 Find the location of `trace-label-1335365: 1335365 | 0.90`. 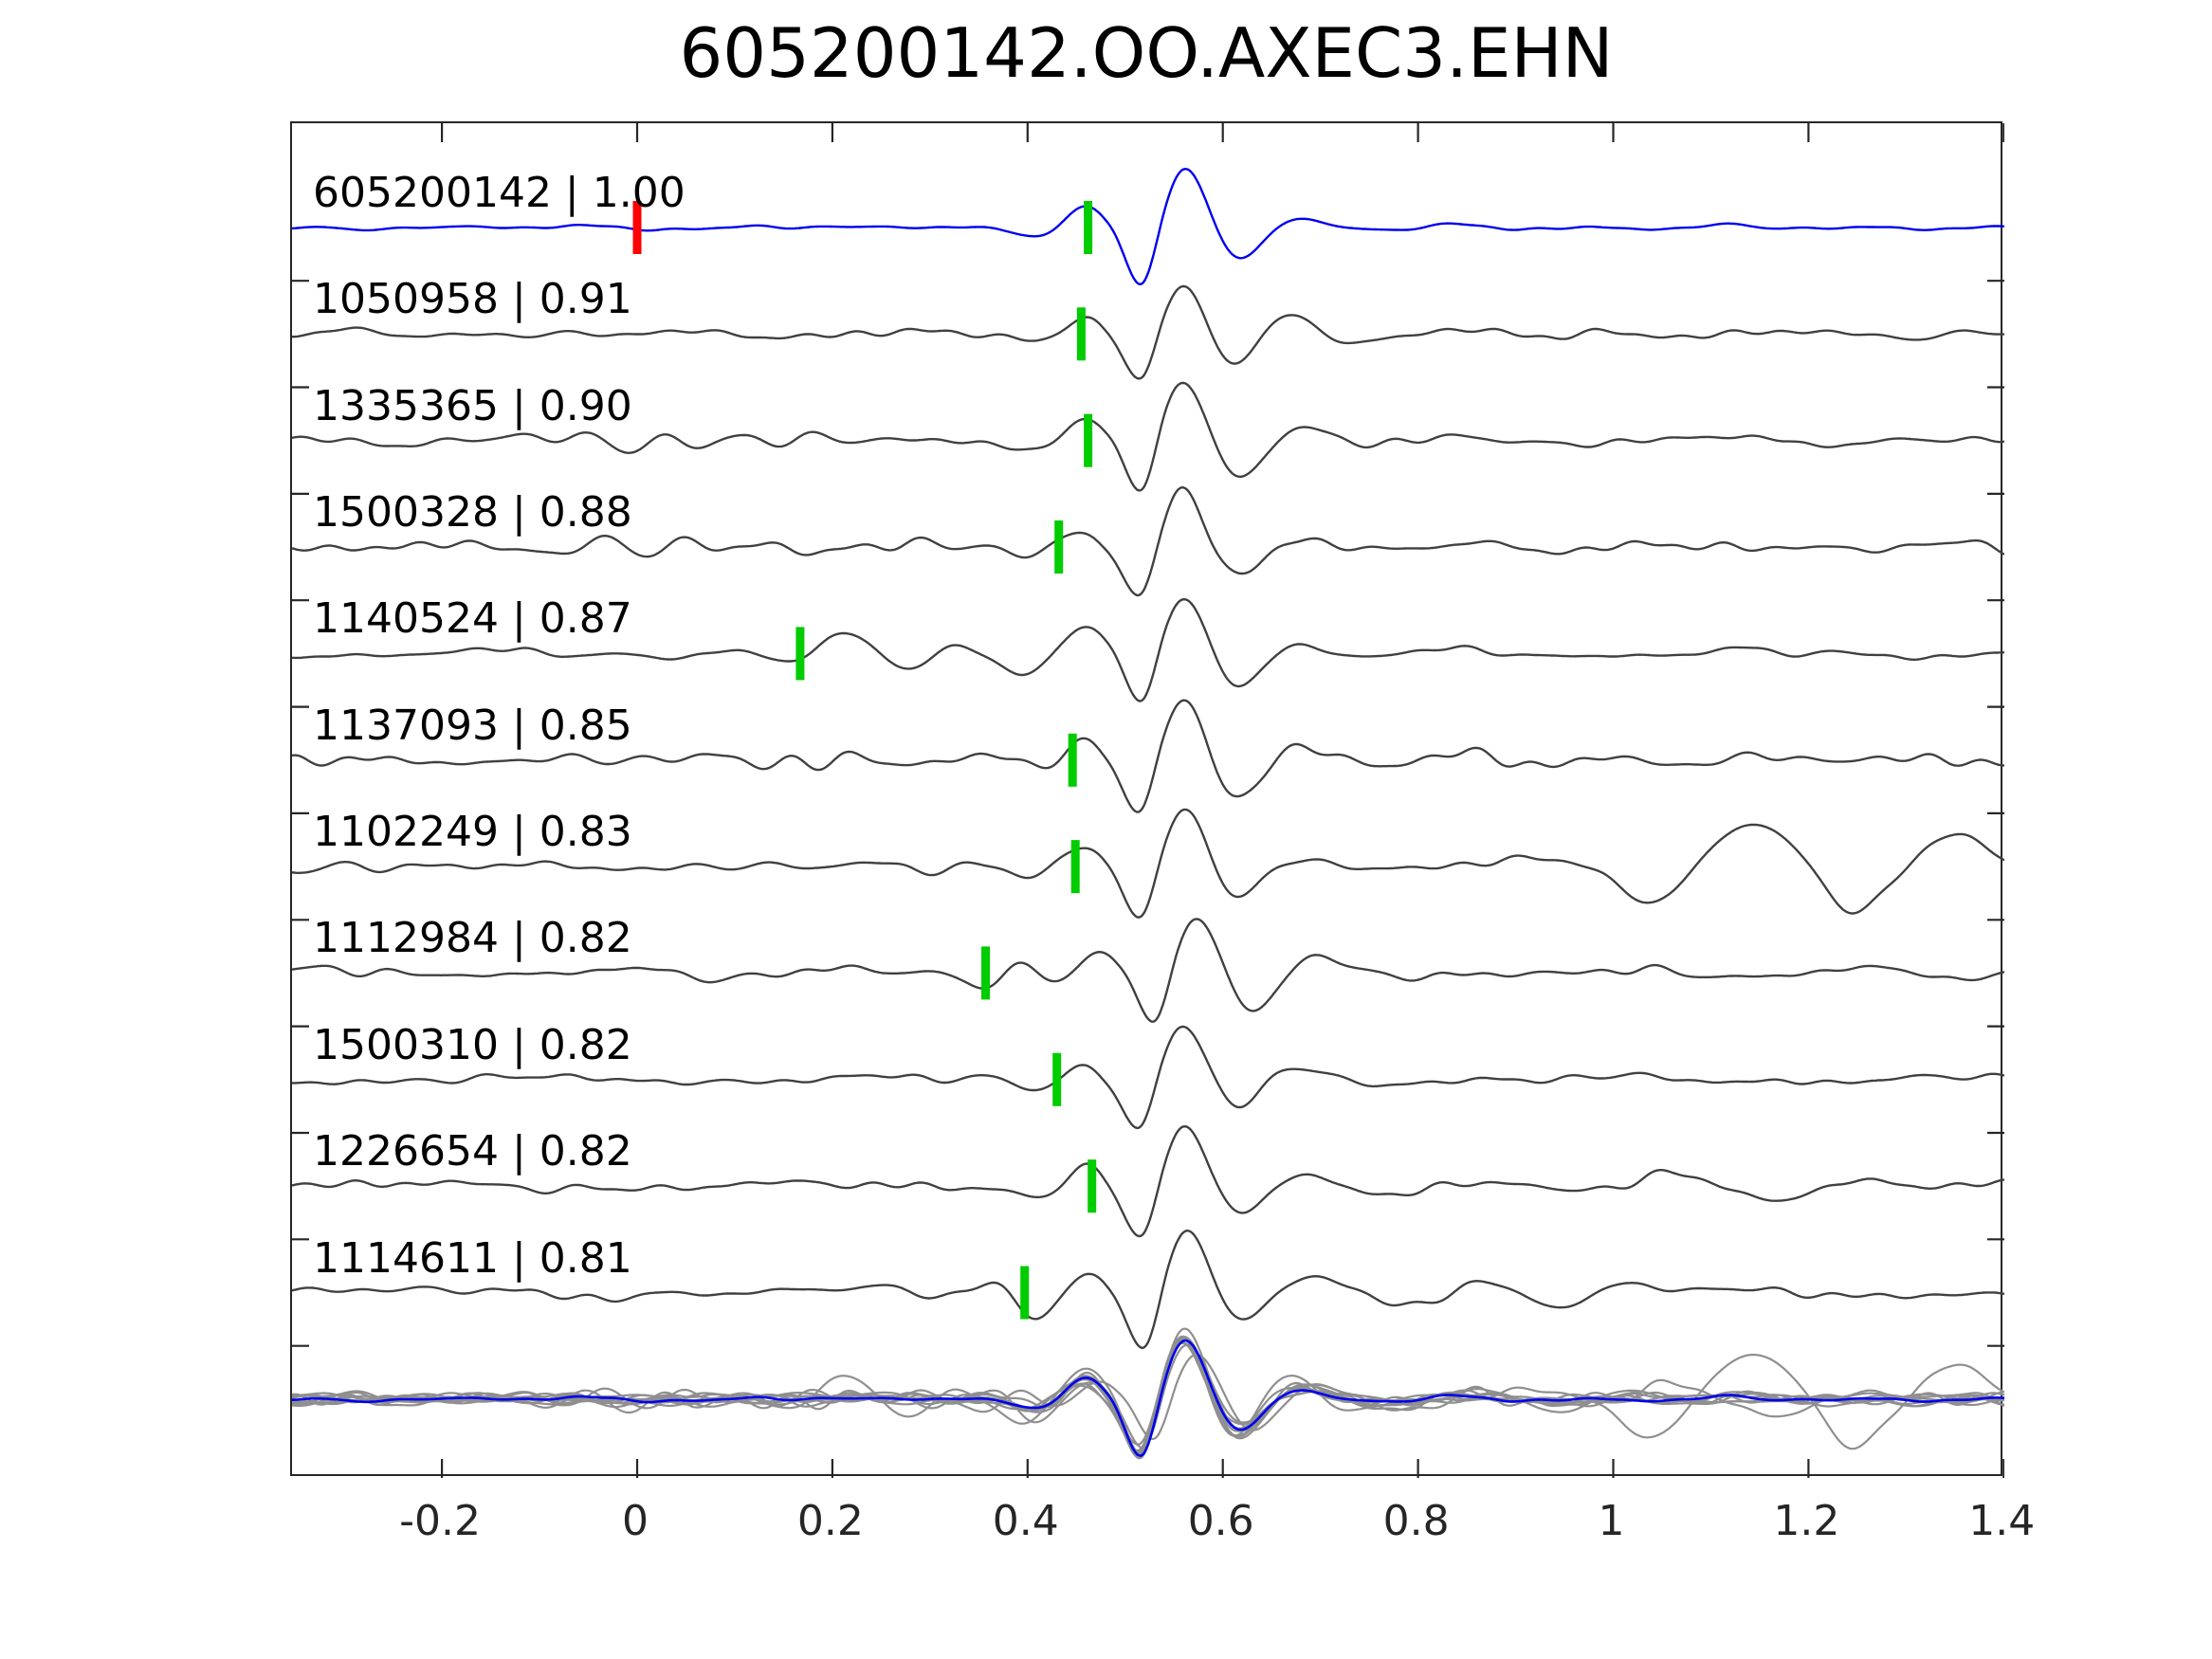

trace-label-1335365: 1335365 | 0.90 is located at coordinates (472, 405).